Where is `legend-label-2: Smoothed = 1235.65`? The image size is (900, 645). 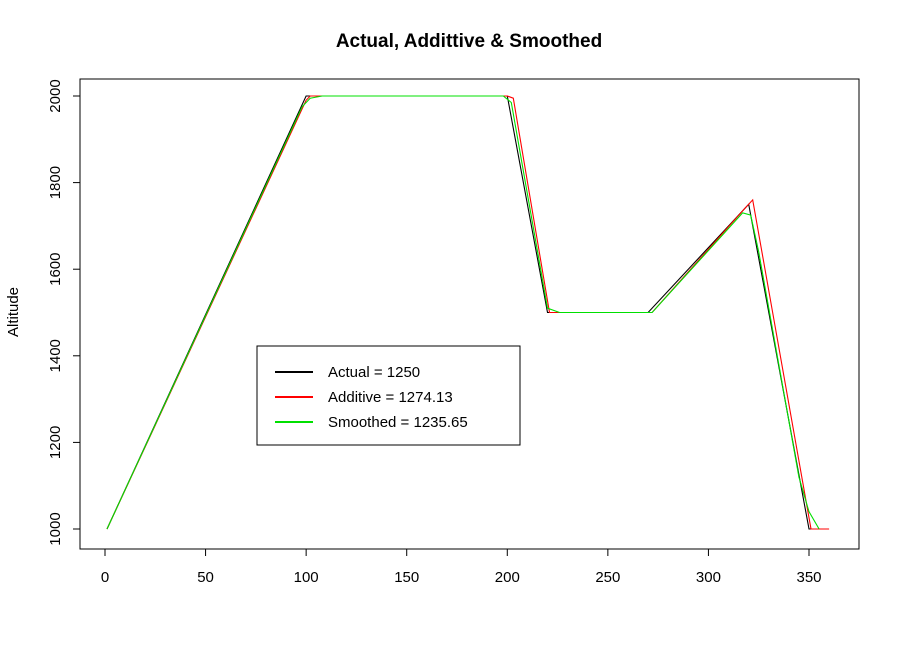 legend-label-2: Smoothed = 1235.65 is located at coordinates (398, 422).